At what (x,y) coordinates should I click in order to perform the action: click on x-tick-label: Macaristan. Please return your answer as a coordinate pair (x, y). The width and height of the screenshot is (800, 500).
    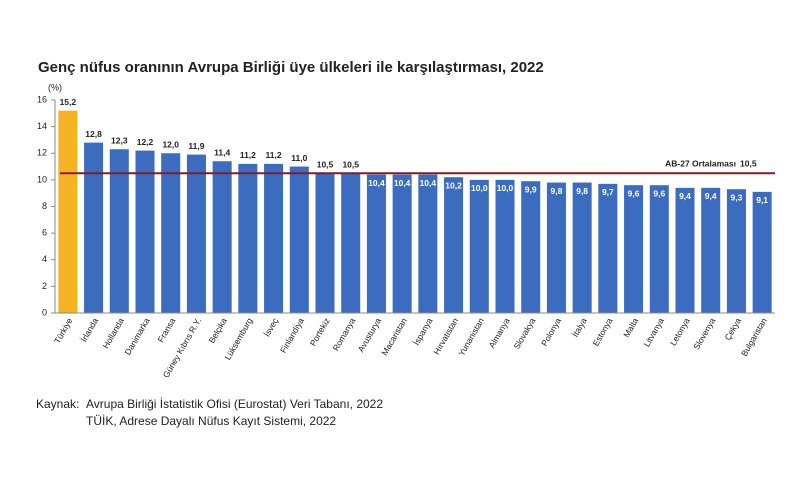
    Looking at the image, I should click on (394, 336).